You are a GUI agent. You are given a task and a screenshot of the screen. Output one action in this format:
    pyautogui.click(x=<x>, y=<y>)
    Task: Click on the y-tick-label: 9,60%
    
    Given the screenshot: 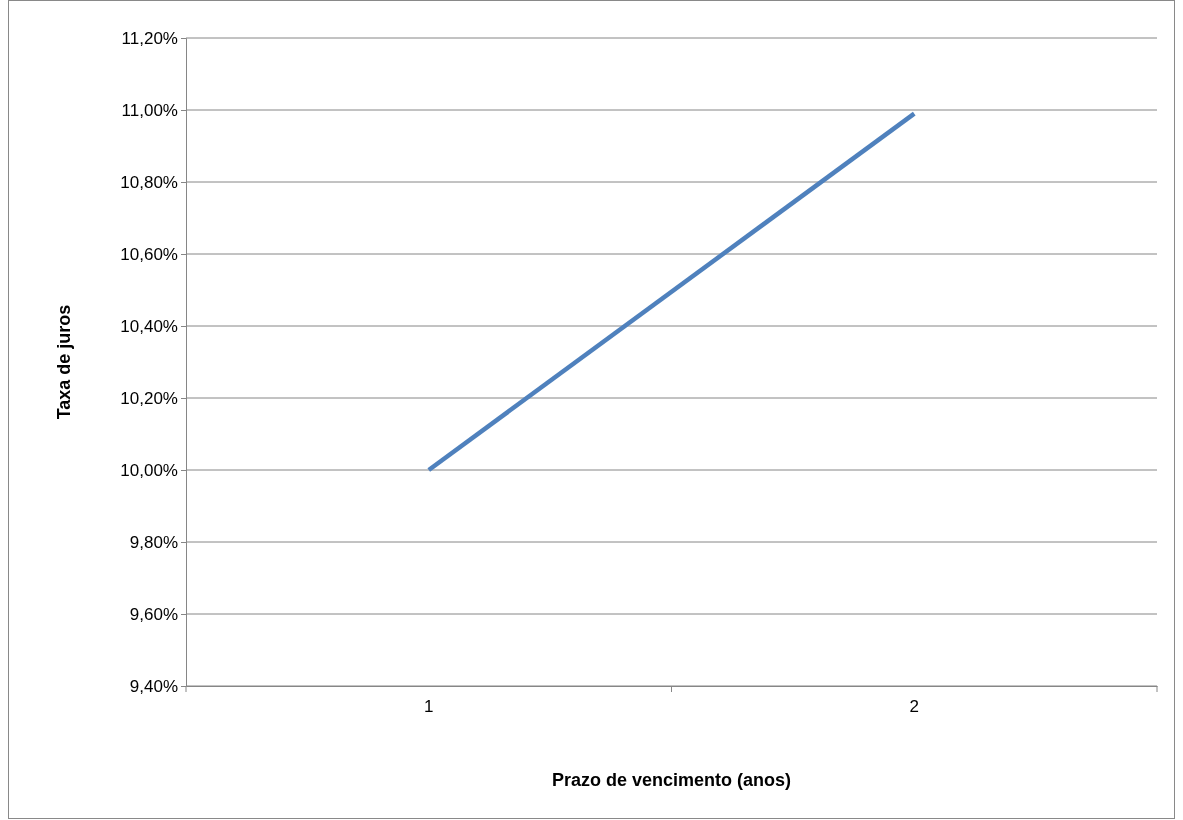 What is the action you would take?
    pyautogui.click(x=153, y=614)
    